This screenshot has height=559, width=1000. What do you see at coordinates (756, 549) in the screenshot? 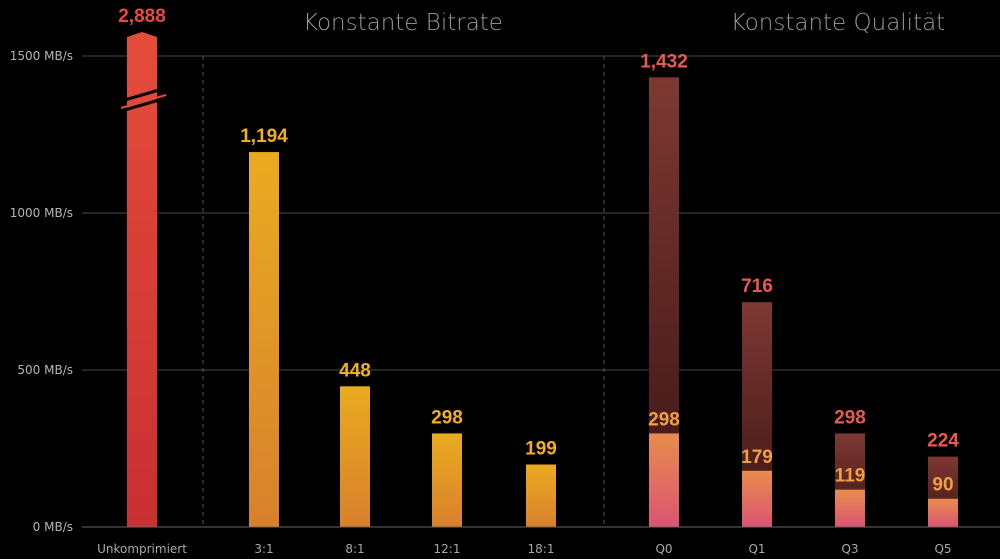
I see `x-tick-label: Q1` at bounding box center [756, 549].